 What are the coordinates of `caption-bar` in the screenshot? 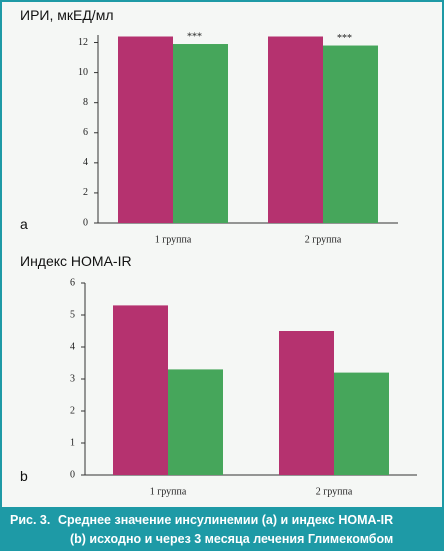 It's located at (222, 529).